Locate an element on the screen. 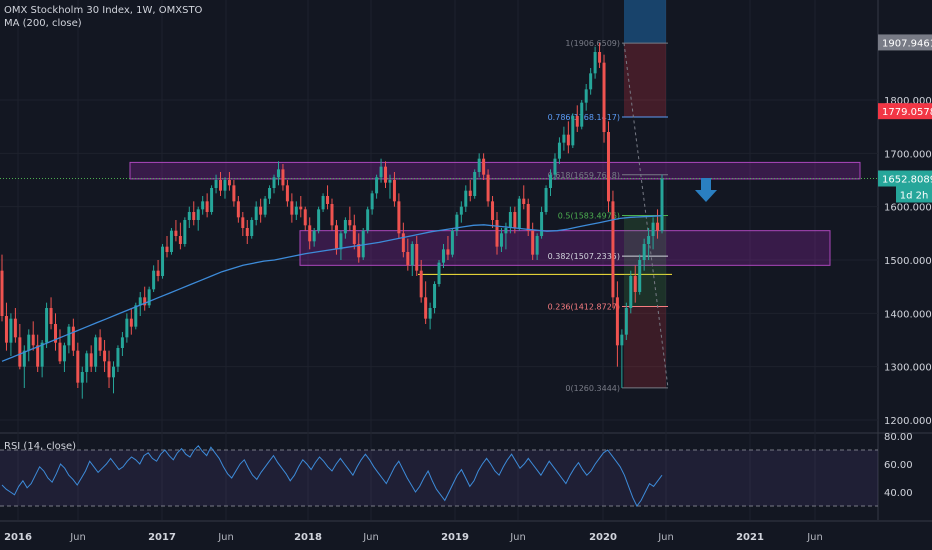 The height and width of the screenshot is (550, 932). down-arrow-icon is located at coordinates (706, 190).